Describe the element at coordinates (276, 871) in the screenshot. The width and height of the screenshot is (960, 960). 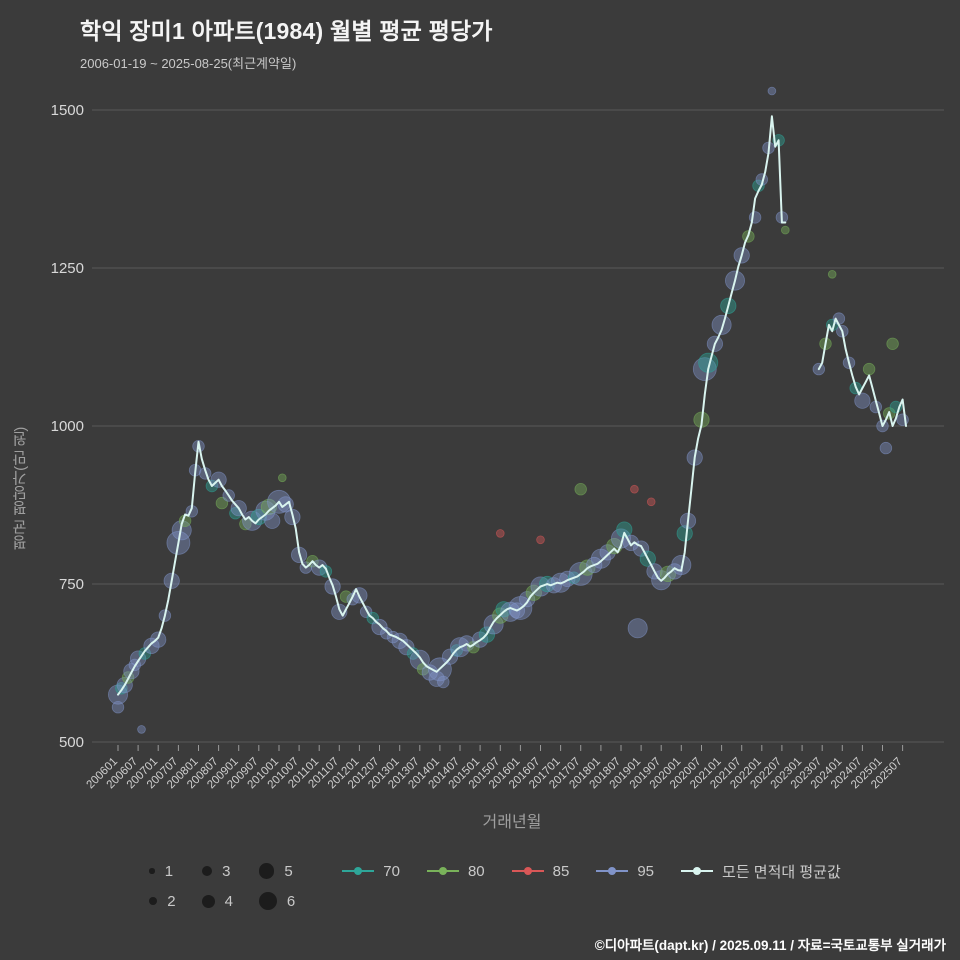
I see `legend-size-item-5: 5` at that location.